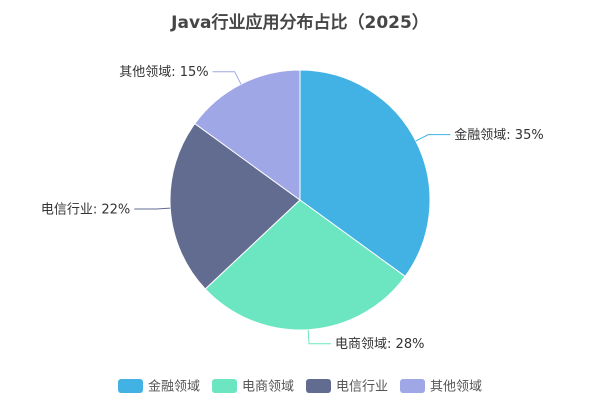  I want to click on legend: 金融领域 电商领域 电信行业 其他领域, so click(300, 387).